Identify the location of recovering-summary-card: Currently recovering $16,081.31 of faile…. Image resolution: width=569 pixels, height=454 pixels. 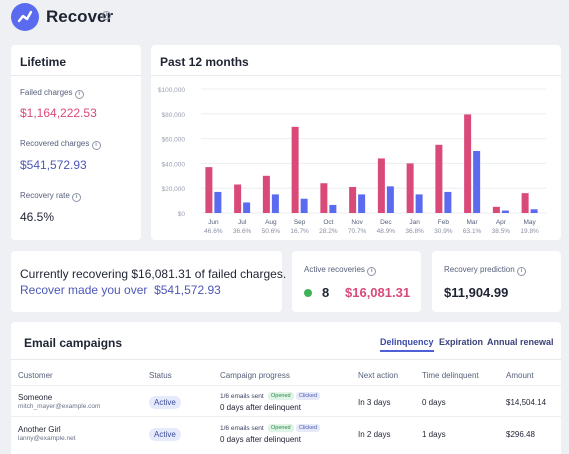
(148, 281).